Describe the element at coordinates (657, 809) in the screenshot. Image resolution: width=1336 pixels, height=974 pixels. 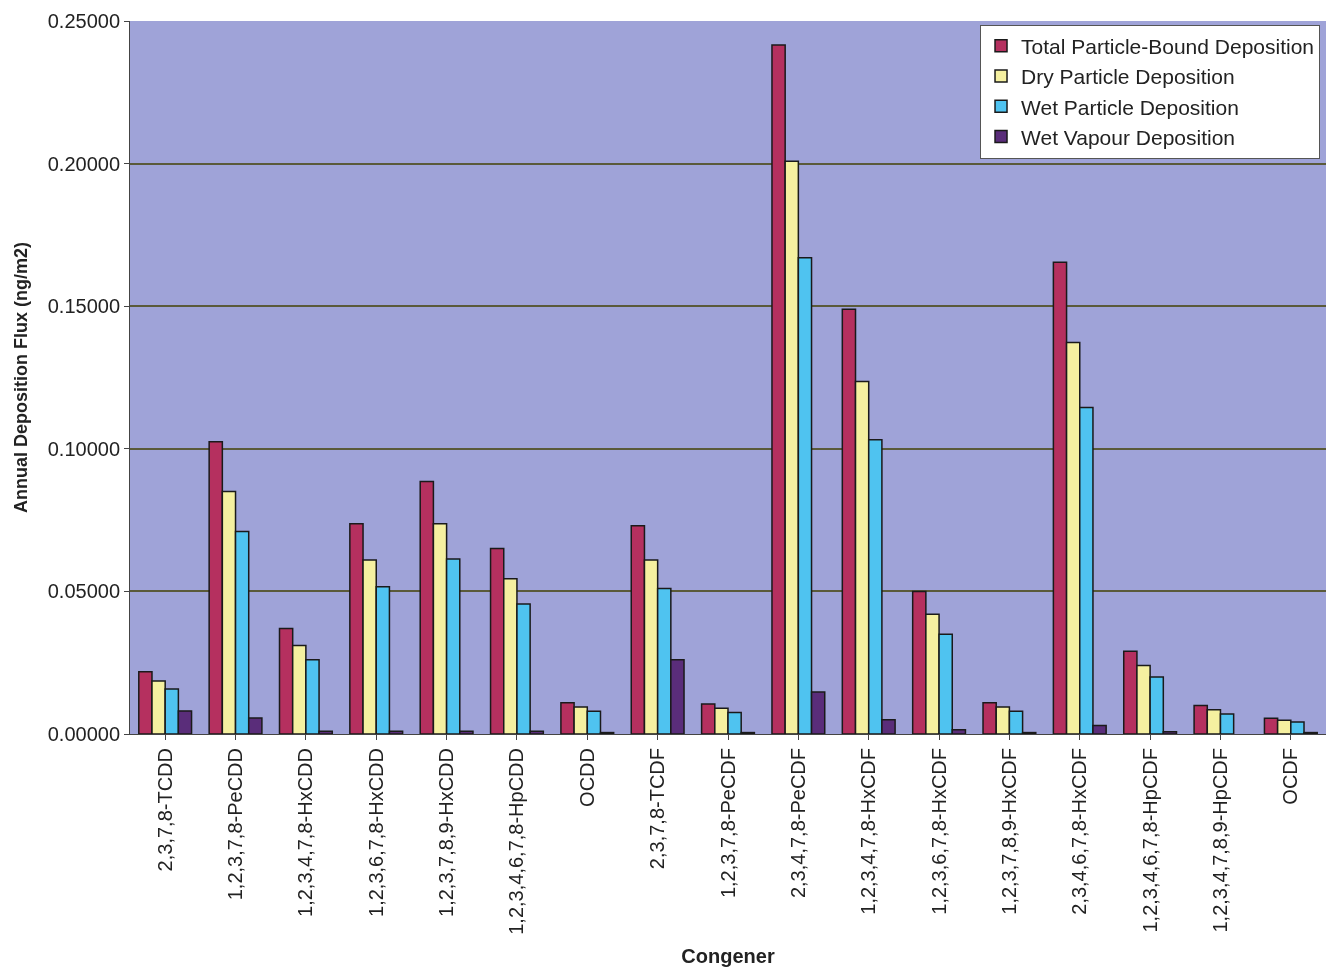
I see `x-tick-label: 2,3,7,8-TCDF` at that location.